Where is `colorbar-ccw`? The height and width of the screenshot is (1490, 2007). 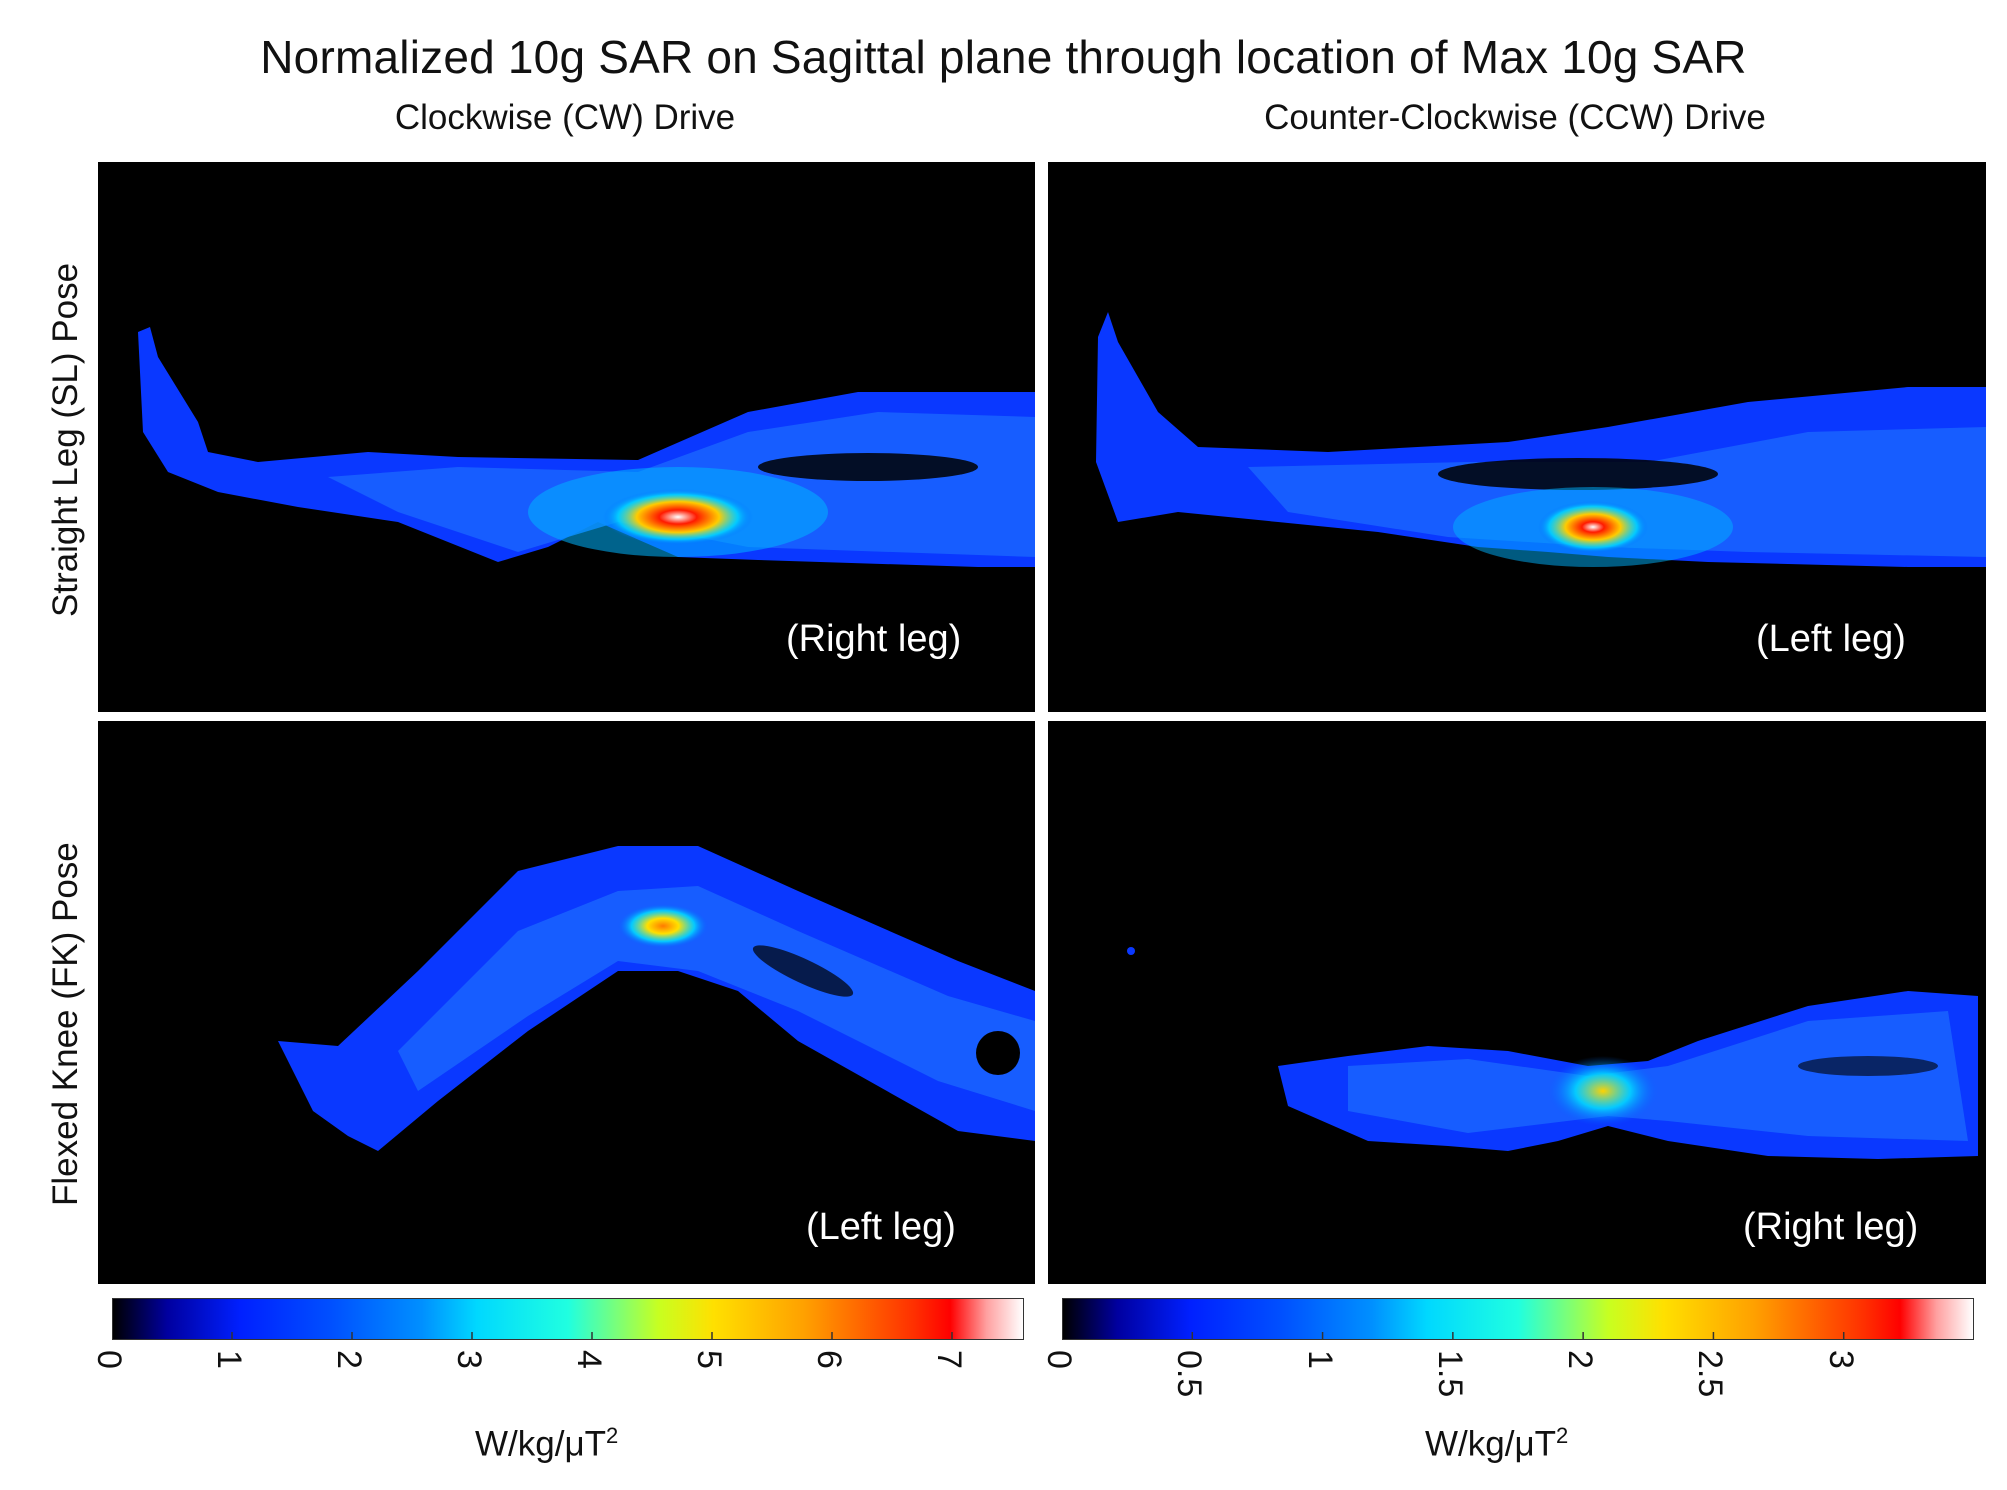 colorbar-ccw is located at coordinates (1518, 1319).